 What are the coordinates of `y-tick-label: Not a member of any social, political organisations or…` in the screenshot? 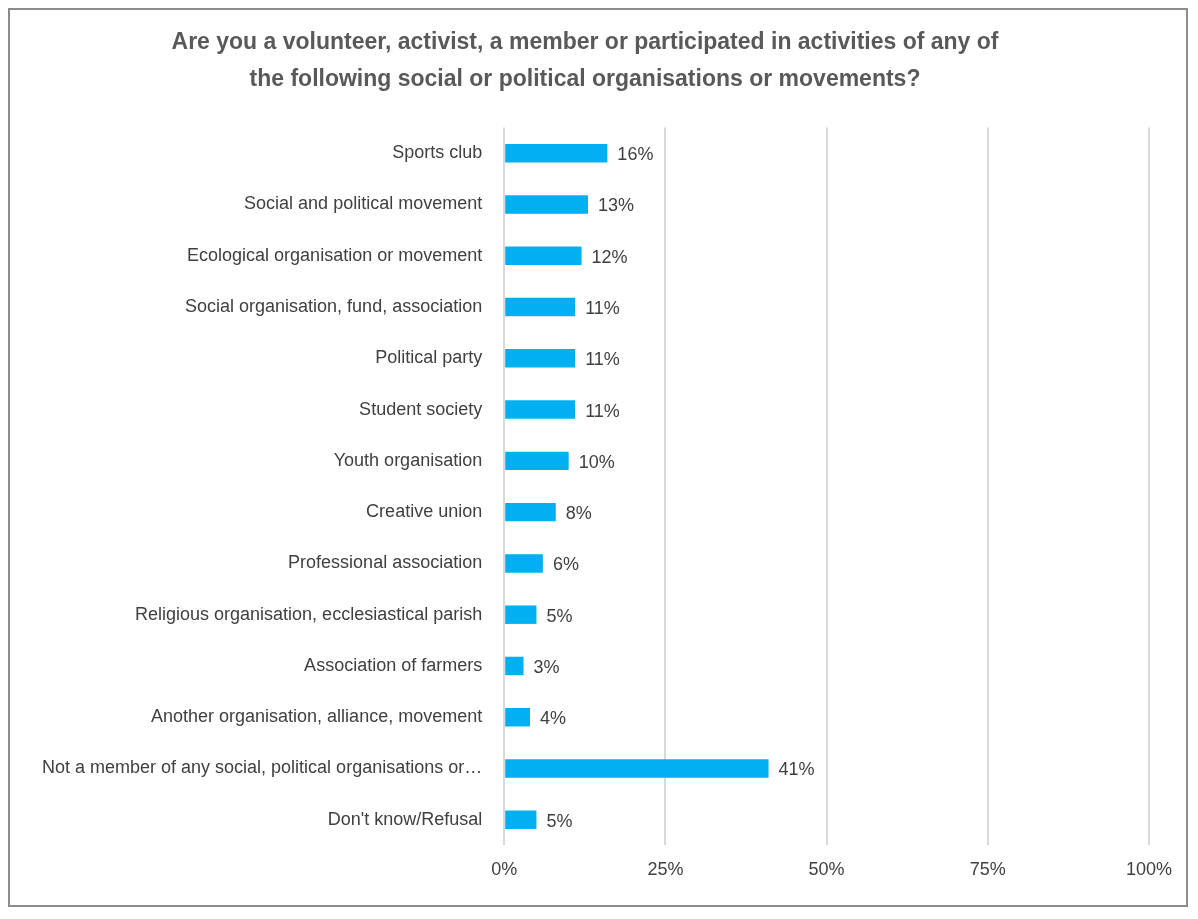 It's located at (262, 767).